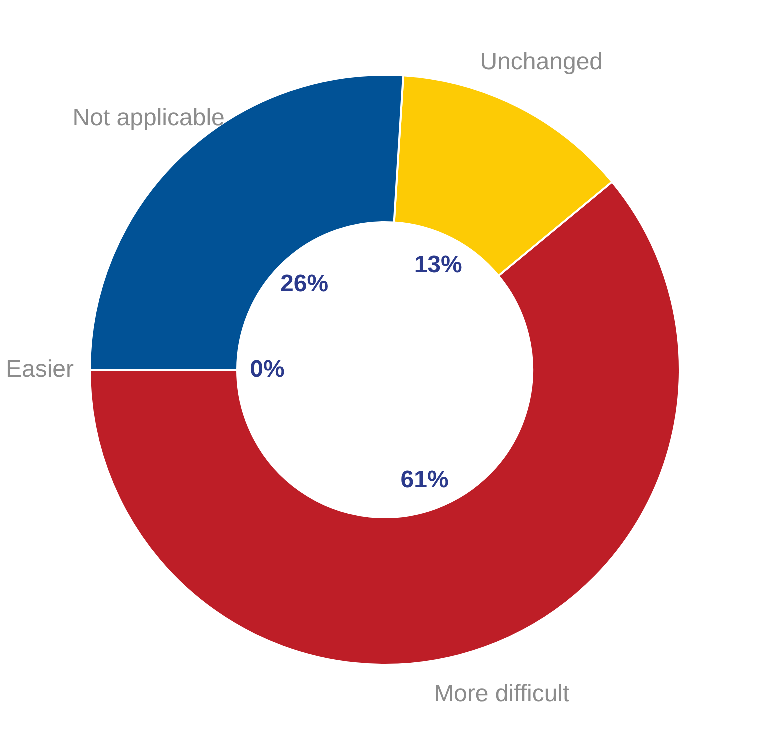 The height and width of the screenshot is (751, 761). Describe the element at coordinates (148, 118) in the screenshot. I see `slice-label: Not applicable` at that location.